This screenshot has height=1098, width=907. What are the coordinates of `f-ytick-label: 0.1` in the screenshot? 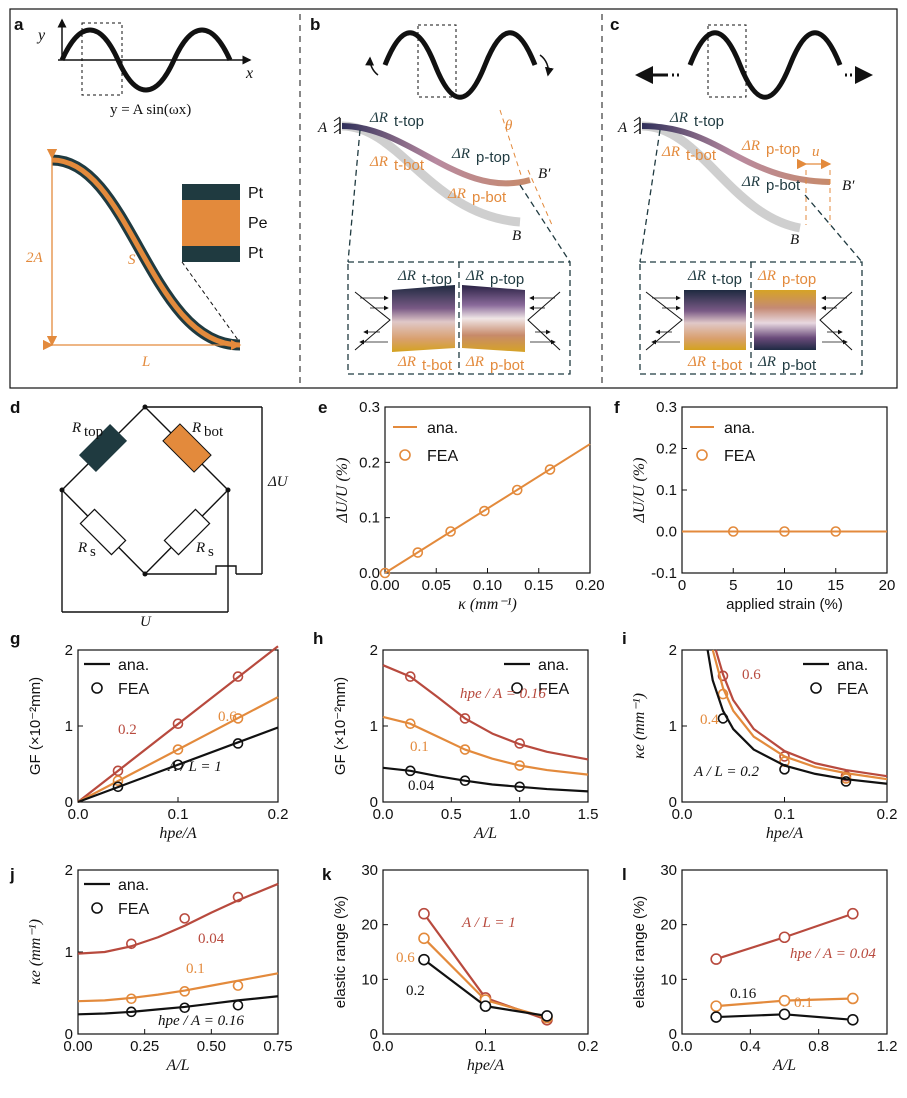 It's located at (666, 490).